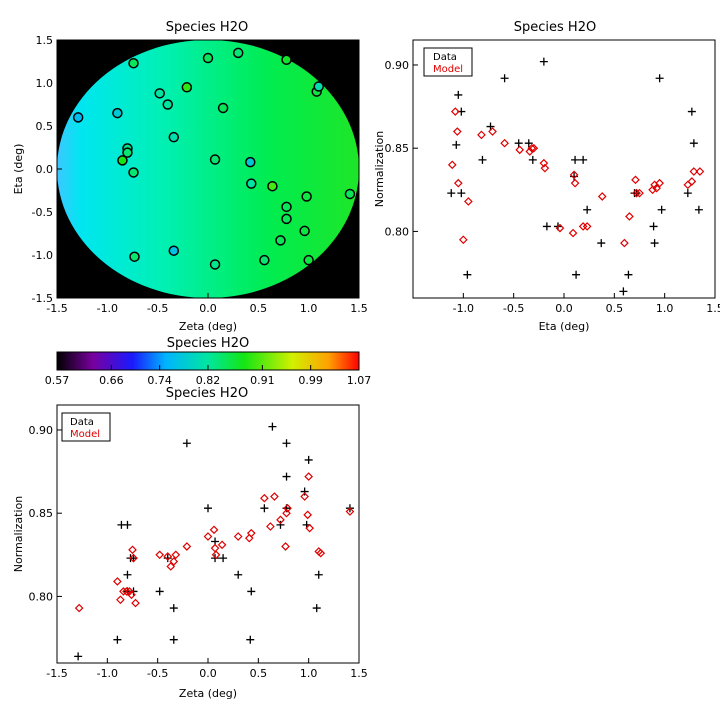 Image resolution: width=720 pixels, height=720 pixels. I want to click on map-y-tick-label: 0.0, so click(45, 169).